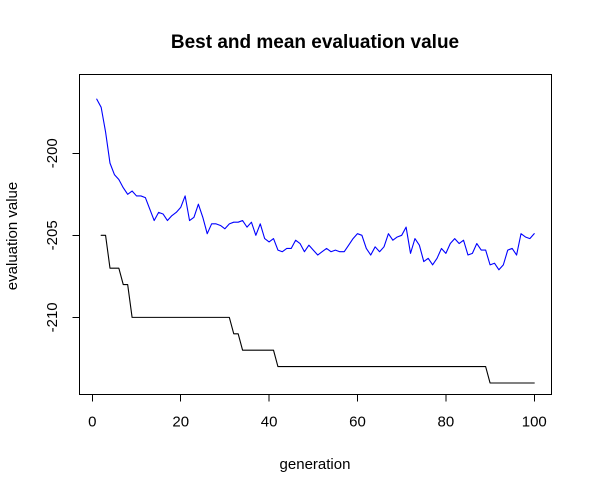 The width and height of the screenshot is (591, 493). Describe the element at coordinates (180, 422) in the screenshot. I see `x-tick-label: 20` at that location.